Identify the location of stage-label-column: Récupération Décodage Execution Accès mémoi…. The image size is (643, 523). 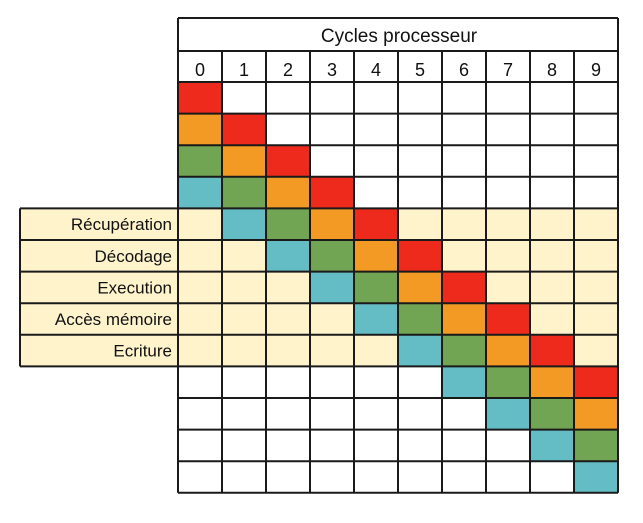
(99, 287).